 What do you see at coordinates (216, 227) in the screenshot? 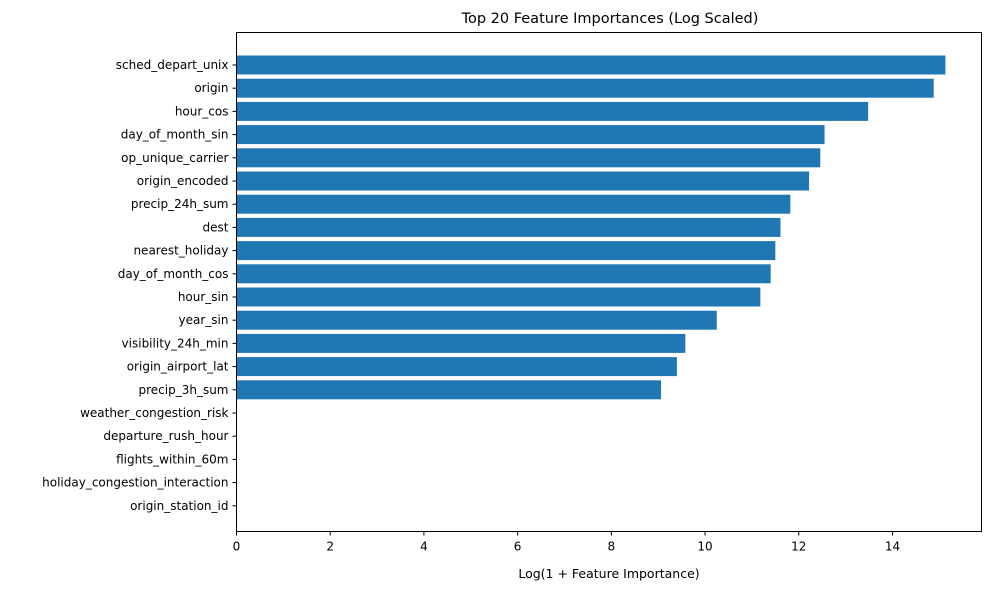
I see `y-tick-label: dest` at bounding box center [216, 227].